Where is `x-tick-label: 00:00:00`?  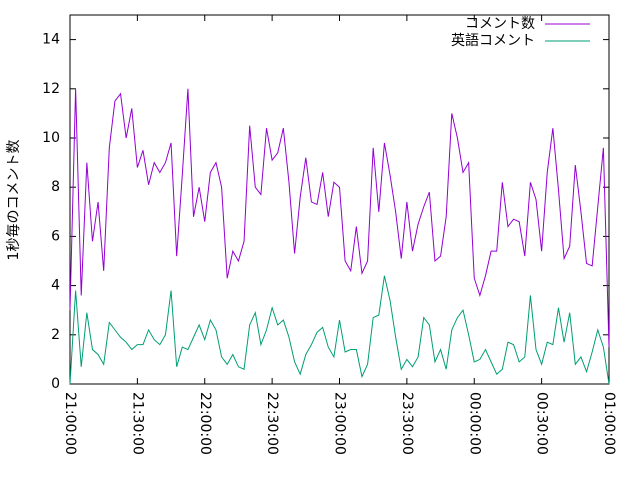
x-tick-label: 00:00:00 is located at coordinates (474, 423).